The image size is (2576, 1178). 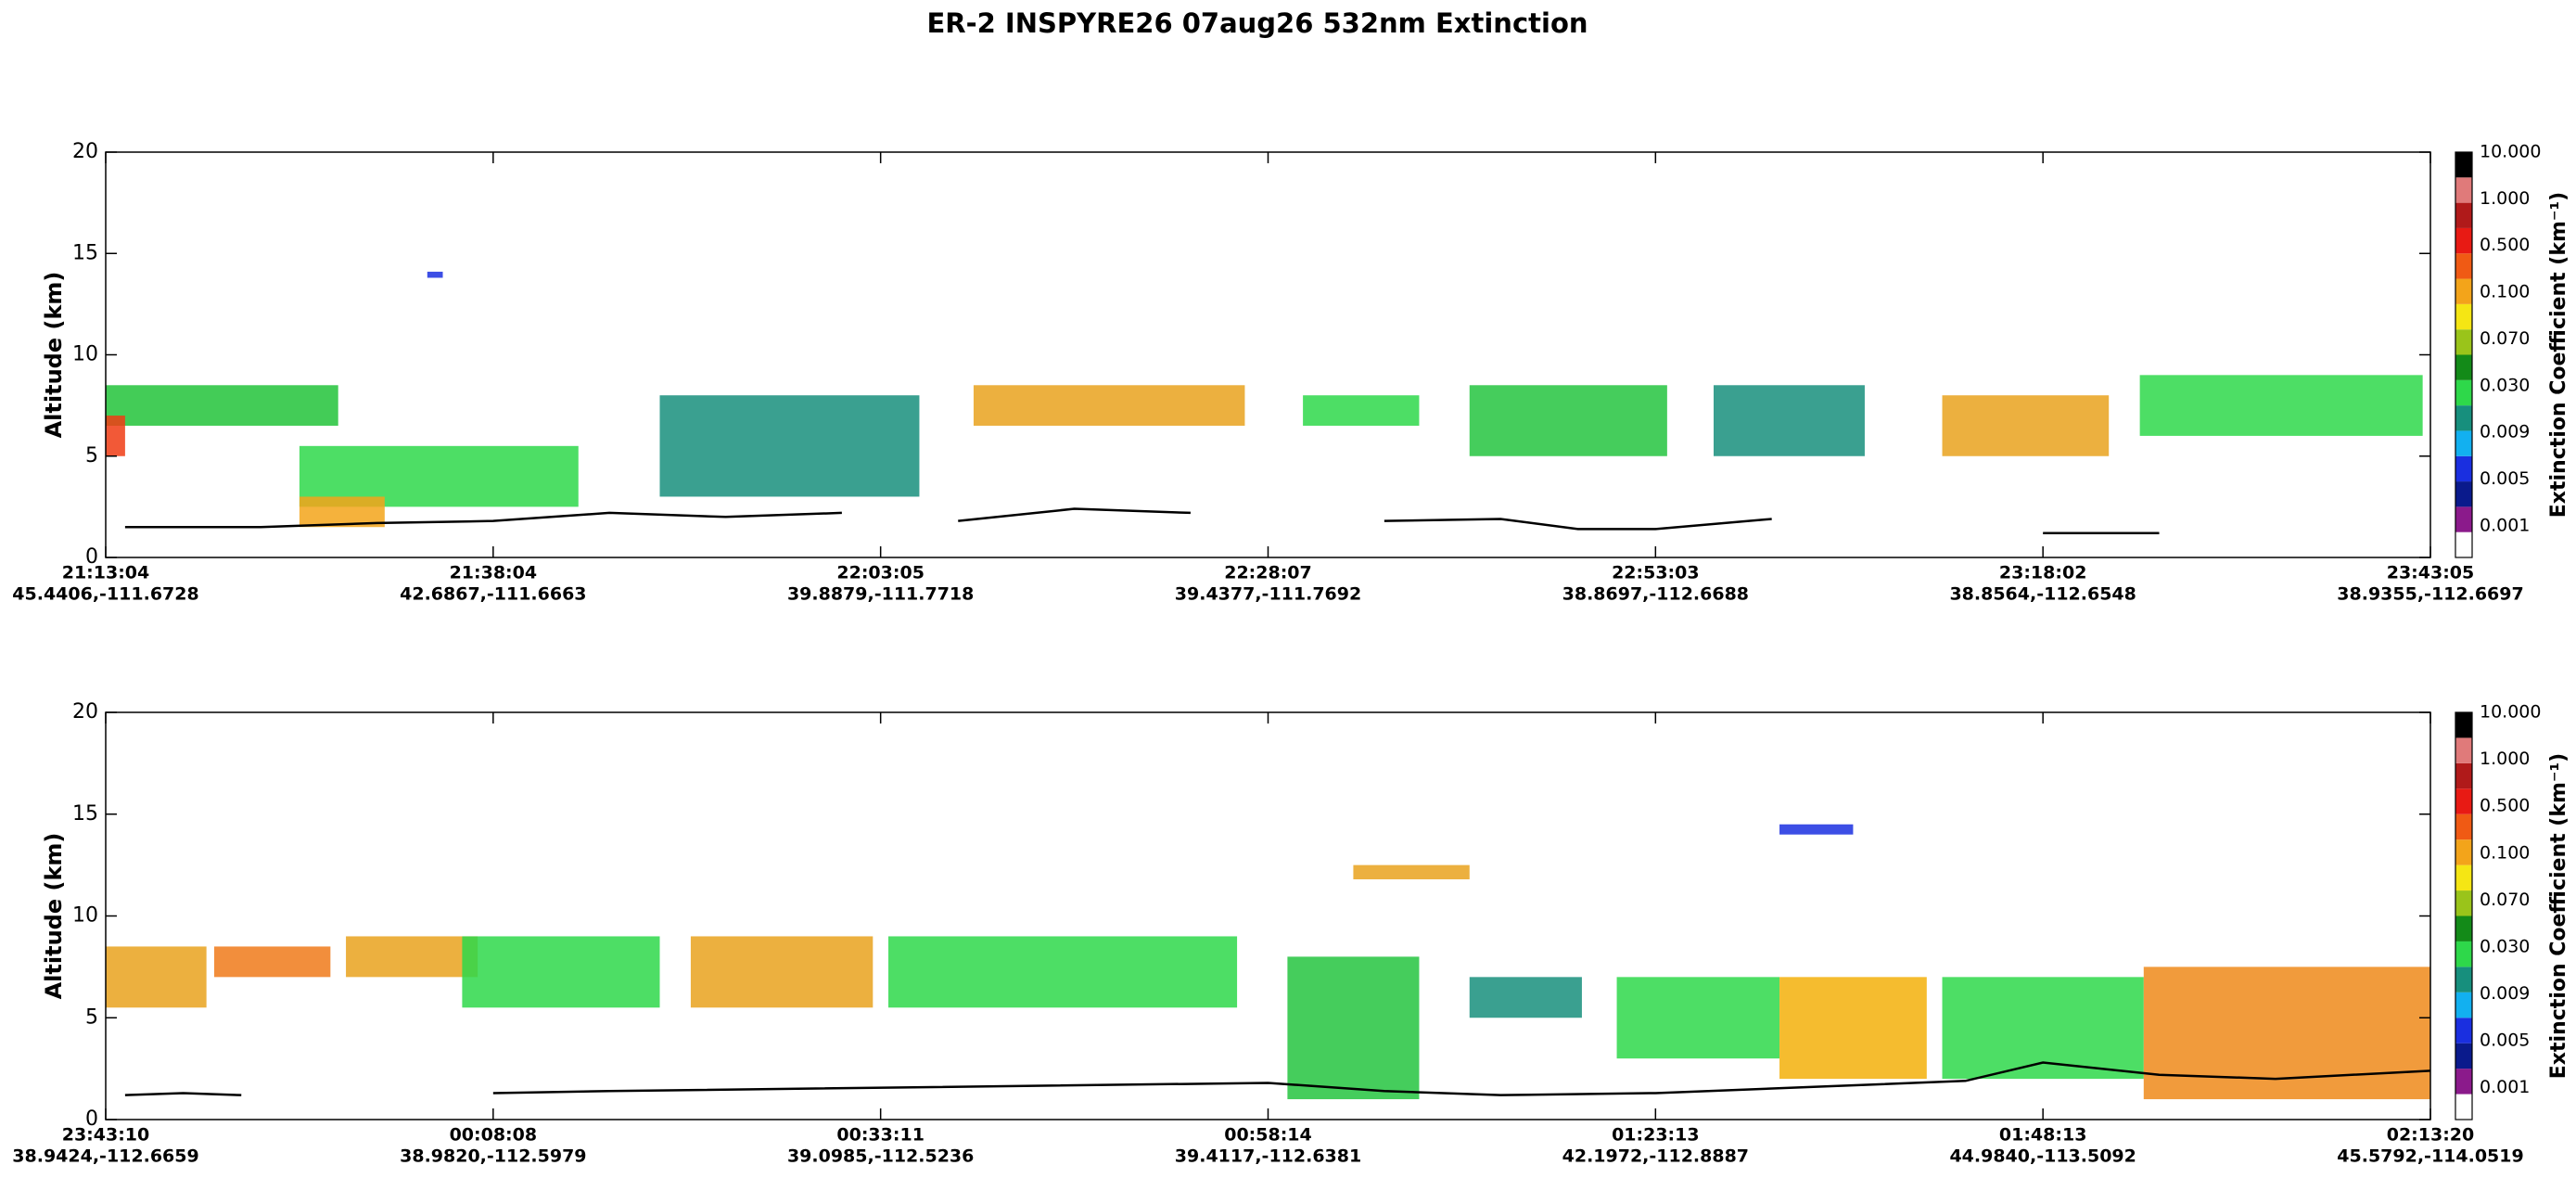 What do you see at coordinates (1656, 573) in the screenshot?
I see `x-tick-label: 22:53:03` at bounding box center [1656, 573].